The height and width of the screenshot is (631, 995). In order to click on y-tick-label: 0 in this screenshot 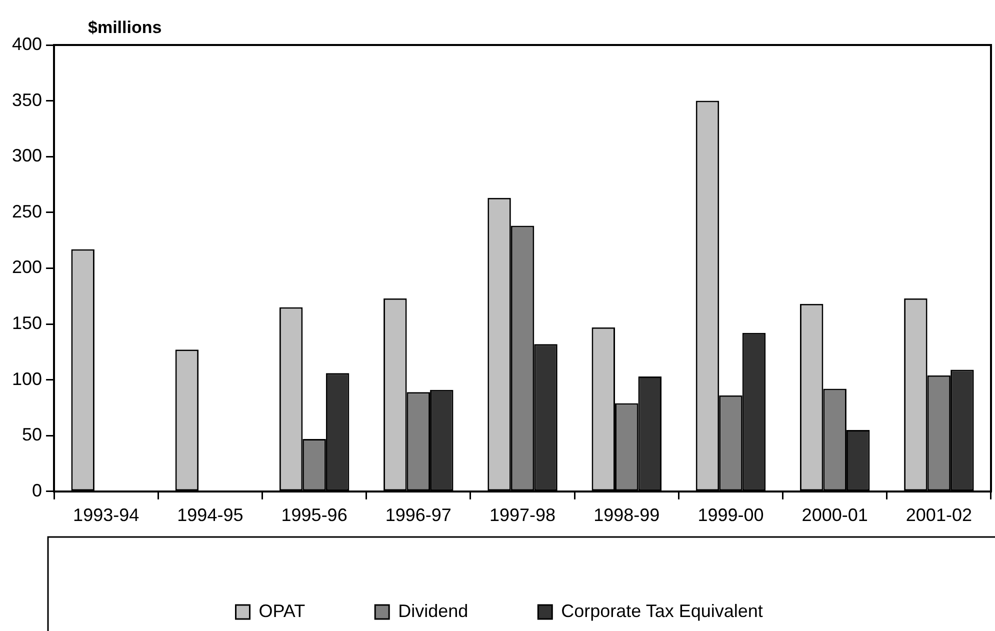, I will do `click(37, 490)`.